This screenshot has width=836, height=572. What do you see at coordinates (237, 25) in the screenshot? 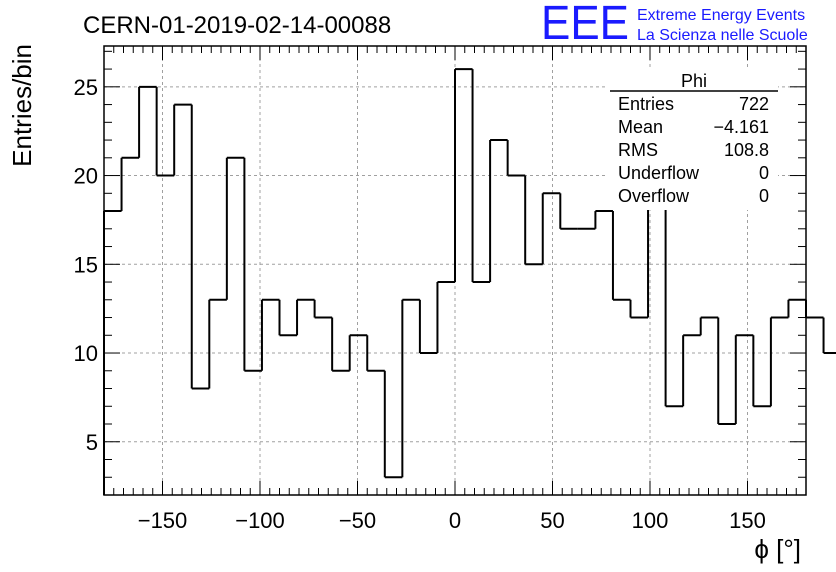
I see `chart-title: CERN-01-2019-02-14-00088` at bounding box center [237, 25].